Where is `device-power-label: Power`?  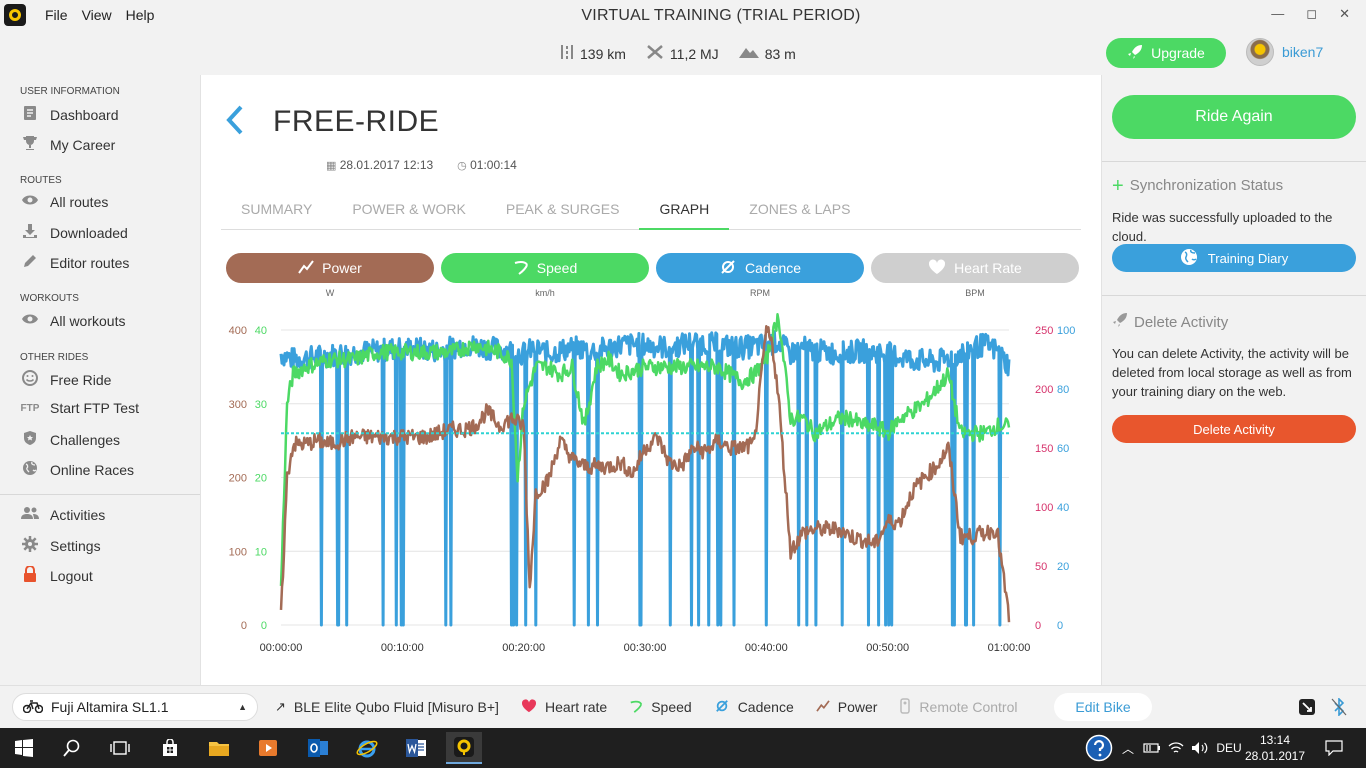 device-power-label: Power is located at coordinates (857, 707).